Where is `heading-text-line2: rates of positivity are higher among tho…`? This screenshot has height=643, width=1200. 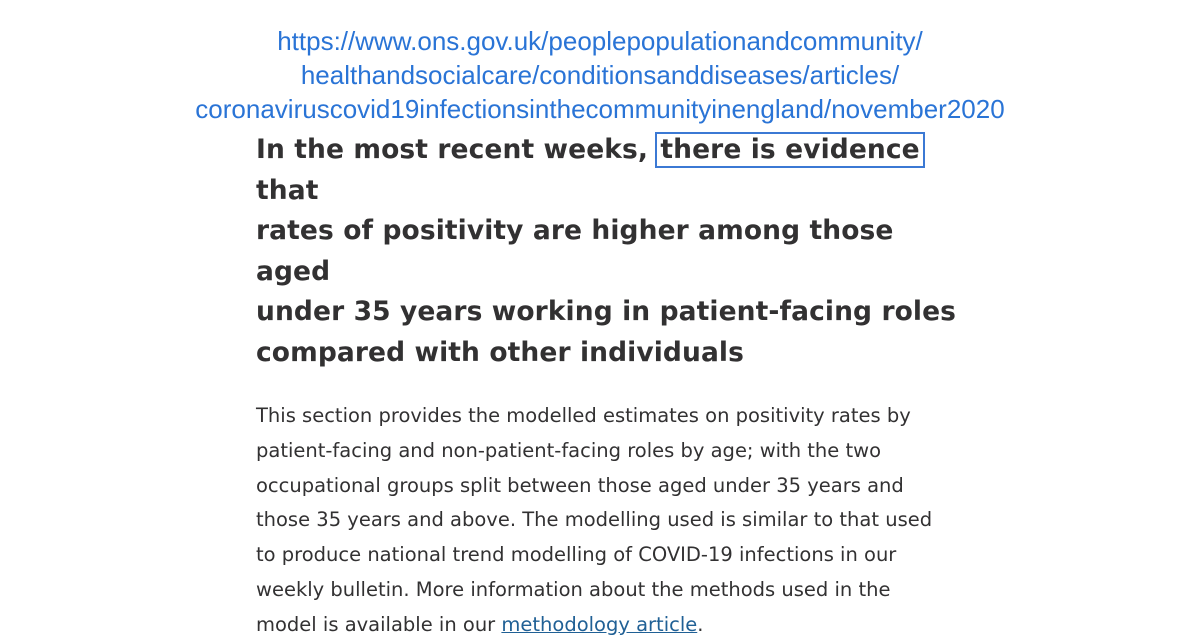 heading-text-line2: rates of positivity are higher among tho… is located at coordinates (575, 251).